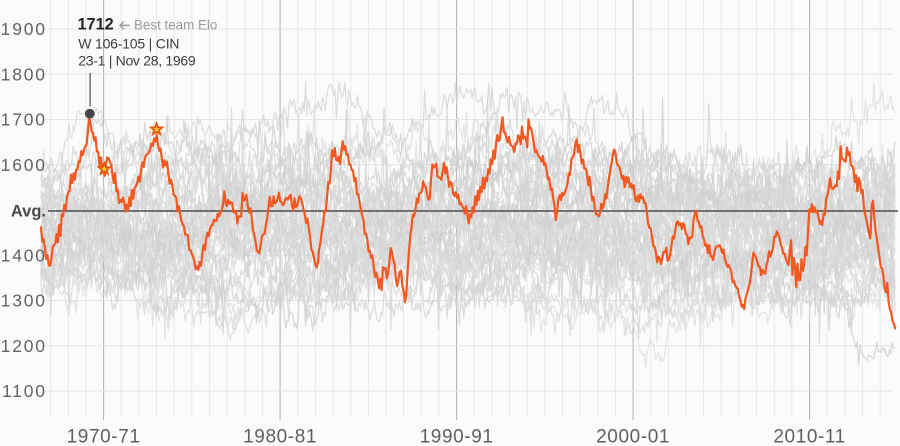  What do you see at coordinates (24, 165) in the screenshot?
I see `svg-text: 1600` at bounding box center [24, 165].